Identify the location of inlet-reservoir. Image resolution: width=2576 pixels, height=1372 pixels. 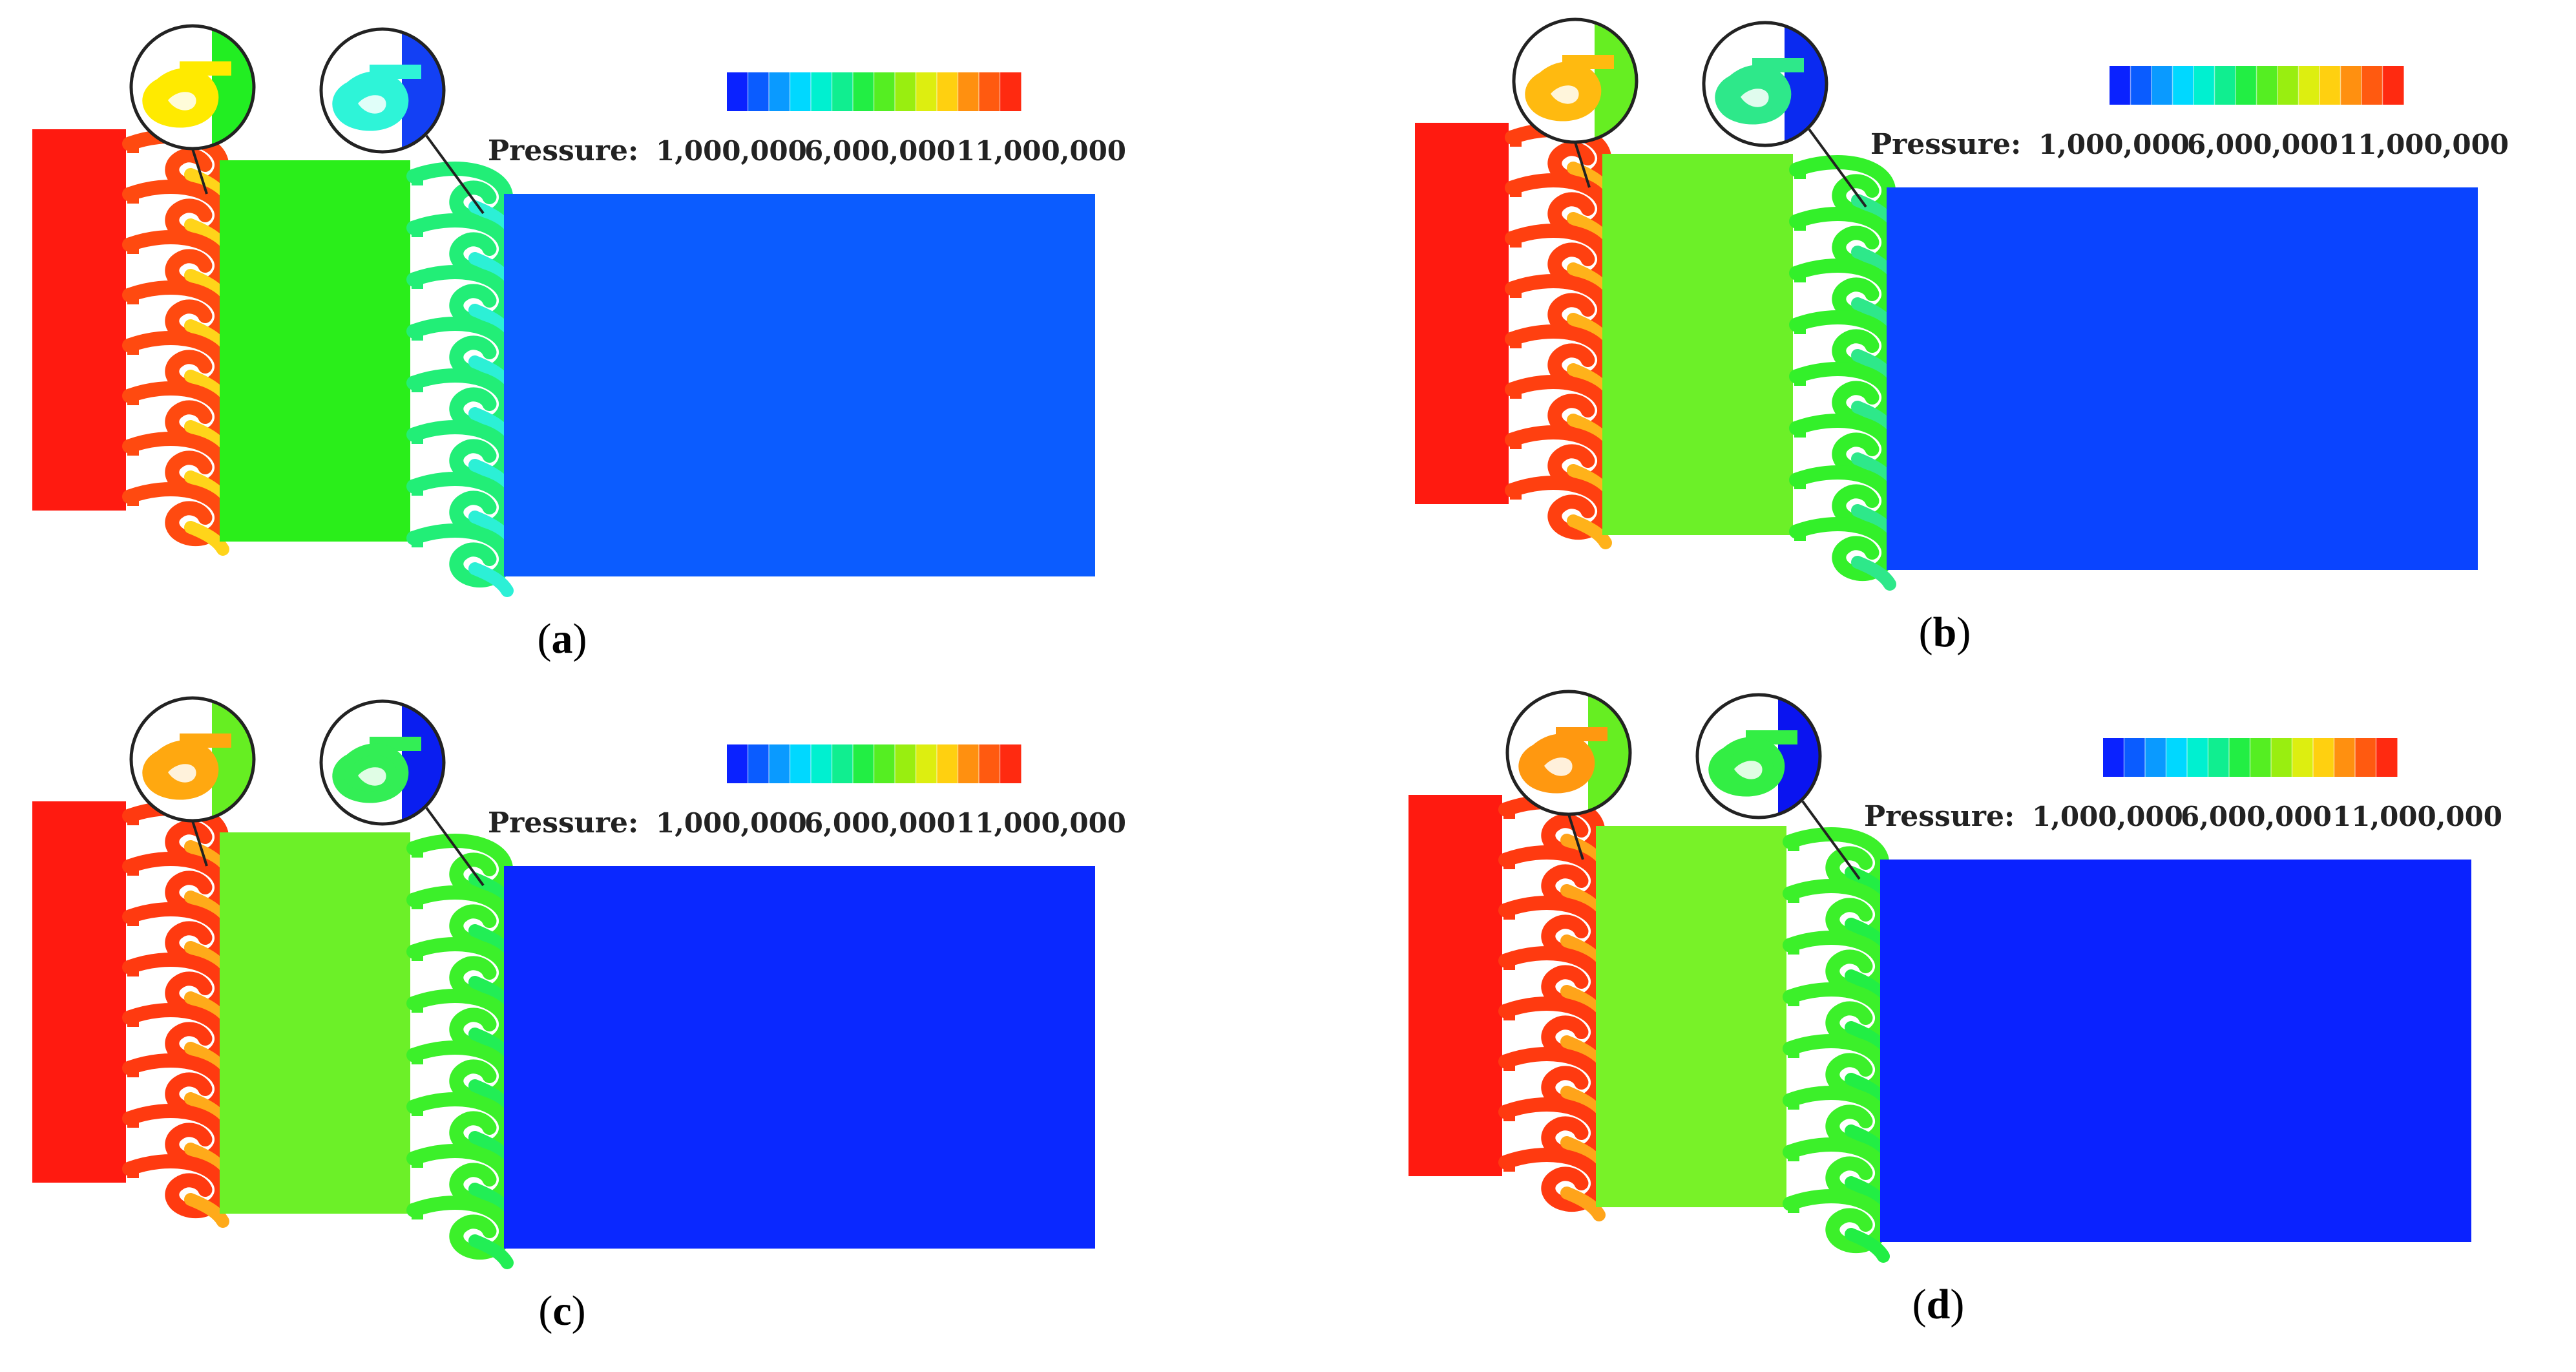
(79, 992).